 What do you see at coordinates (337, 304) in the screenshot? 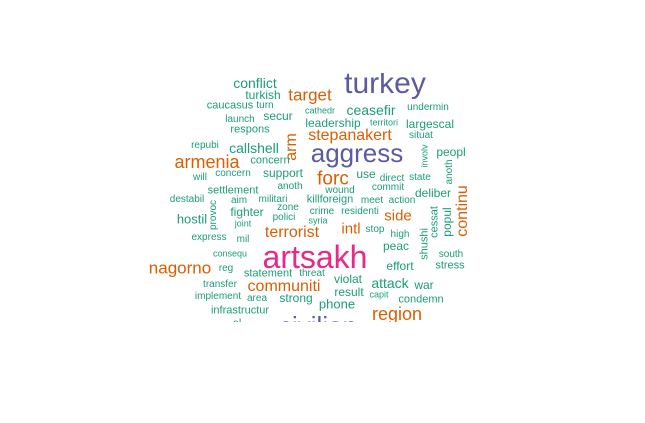
I see `word: phone` at bounding box center [337, 304].